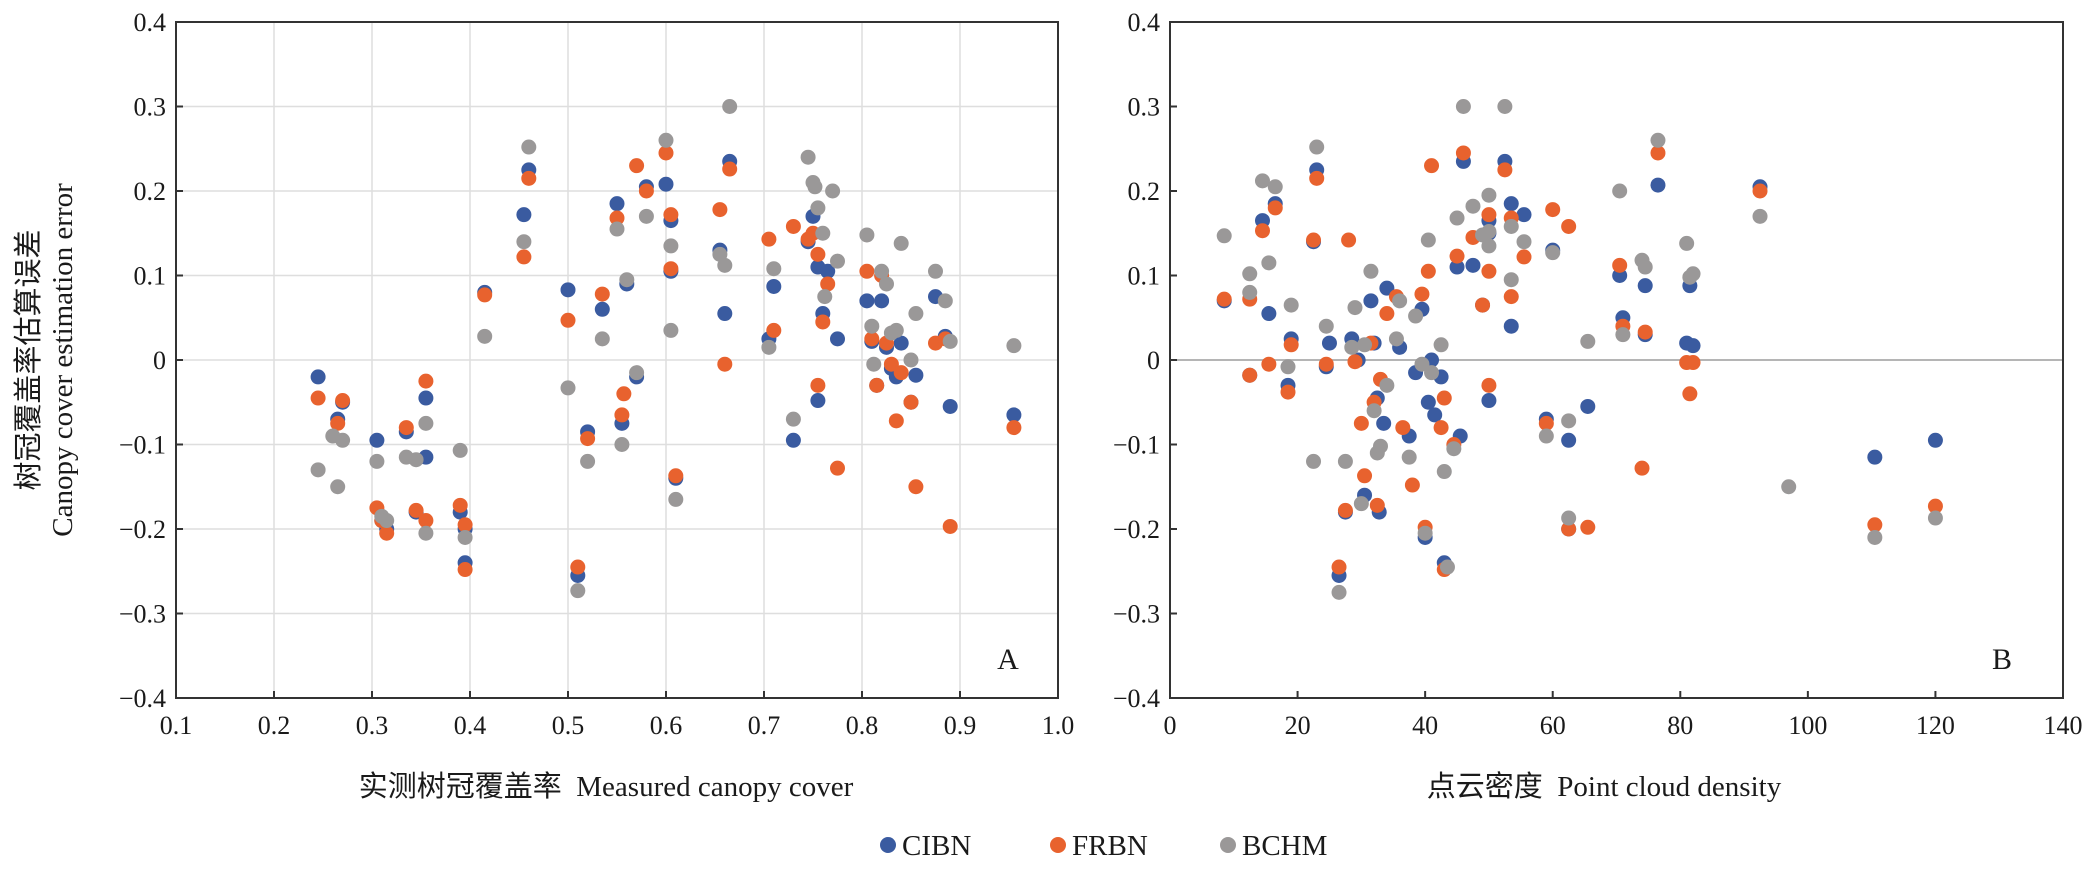 The image size is (2096, 874). What do you see at coordinates (372, 725) in the screenshot?
I see `x-tick-label: 0.3` at bounding box center [372, 725].